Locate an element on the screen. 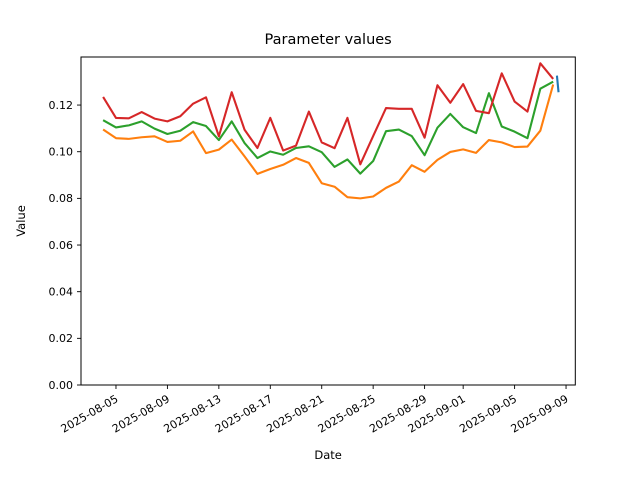 This screenshot has width=640, height=480. series-blue is located at coordinates (557, 84).